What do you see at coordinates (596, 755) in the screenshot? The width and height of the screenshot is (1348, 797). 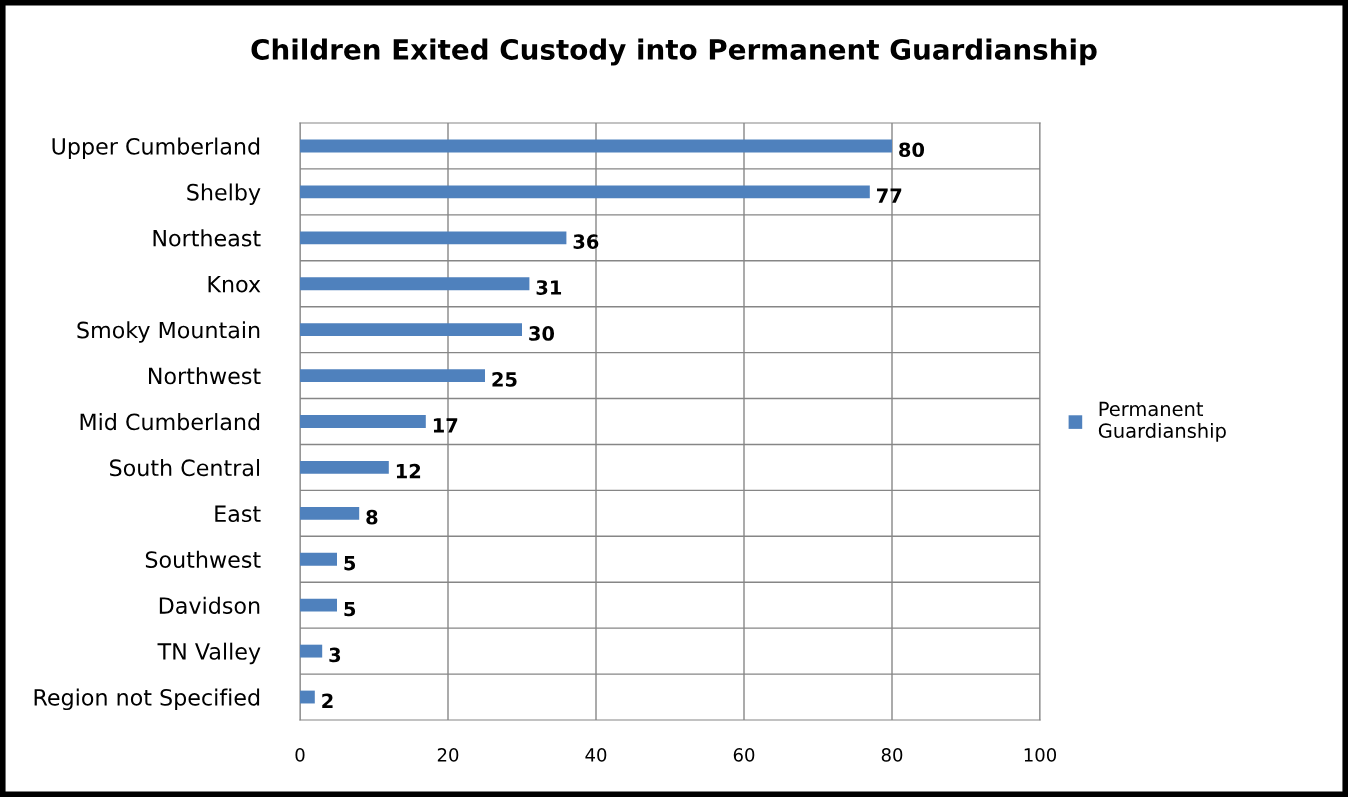 I see `x-tick-label: 40` at bounding box center [596, 755].